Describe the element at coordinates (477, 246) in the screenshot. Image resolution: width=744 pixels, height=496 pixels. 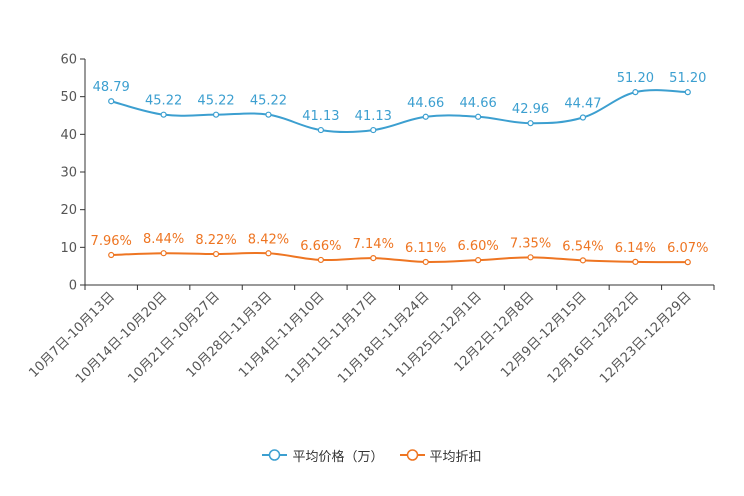
I see `data-label: 6.60%` at that location.